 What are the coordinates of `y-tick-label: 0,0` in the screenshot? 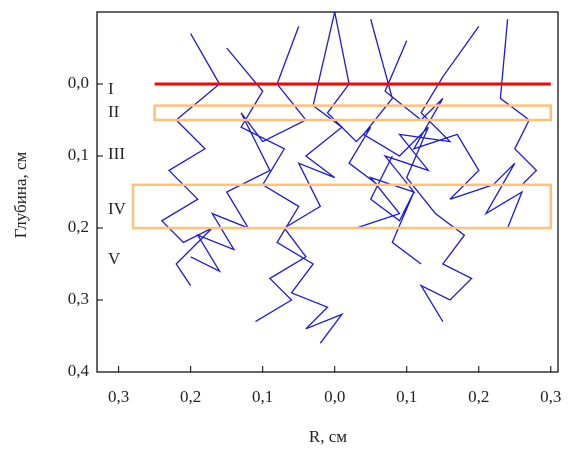 It's located at (78, 82).